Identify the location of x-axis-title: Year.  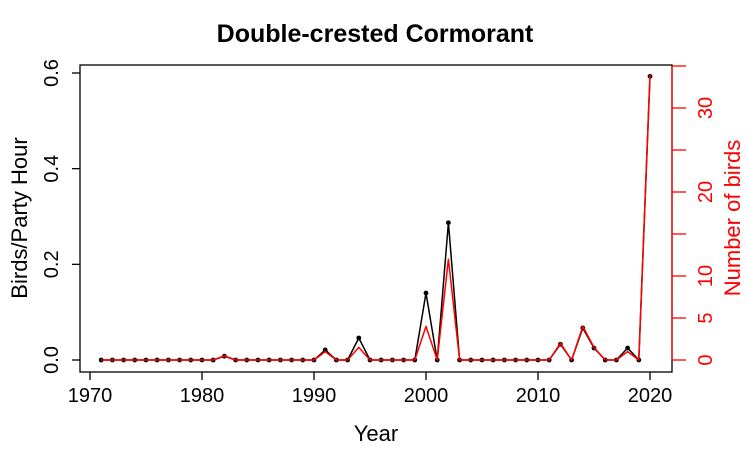
(376, 433).